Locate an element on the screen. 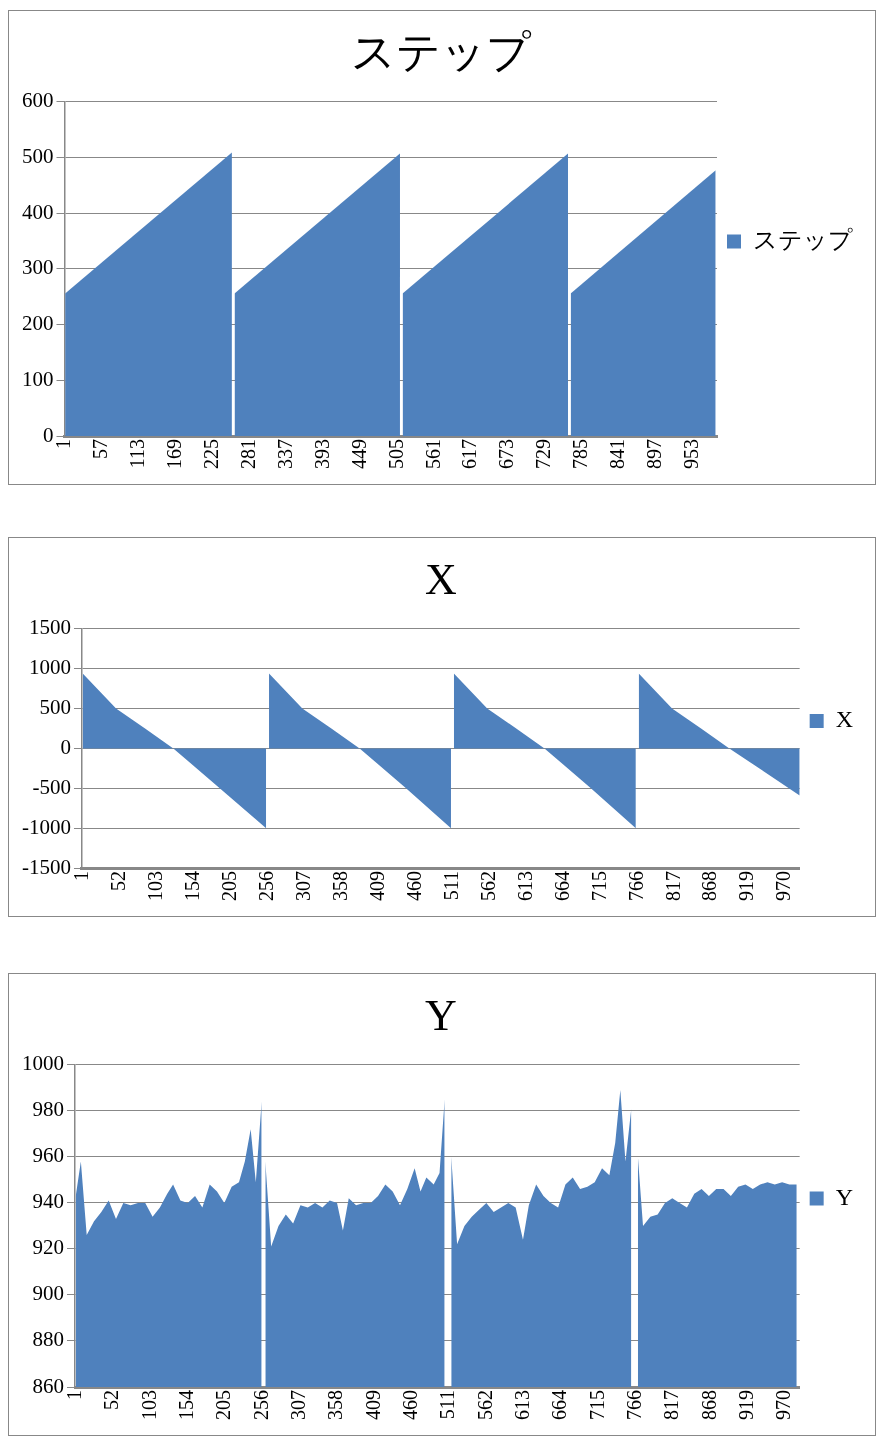  y-tick-label: 880 is located at coordinates (48, 1339).